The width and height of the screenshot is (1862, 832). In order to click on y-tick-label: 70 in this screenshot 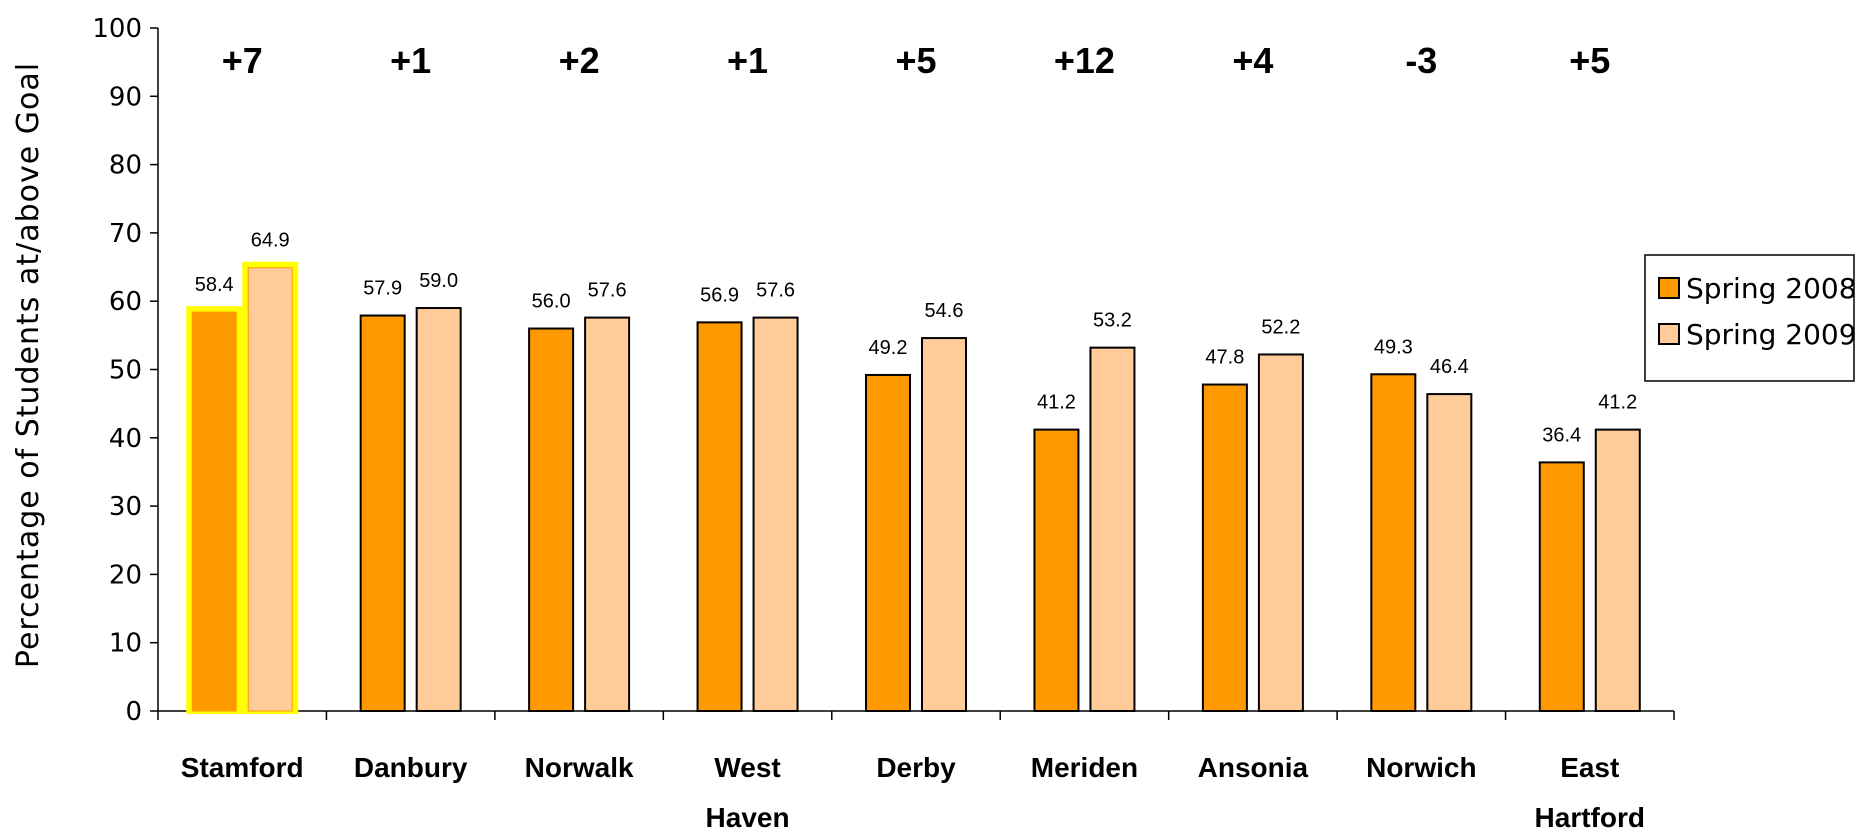, I will do `click(125, 234)`.